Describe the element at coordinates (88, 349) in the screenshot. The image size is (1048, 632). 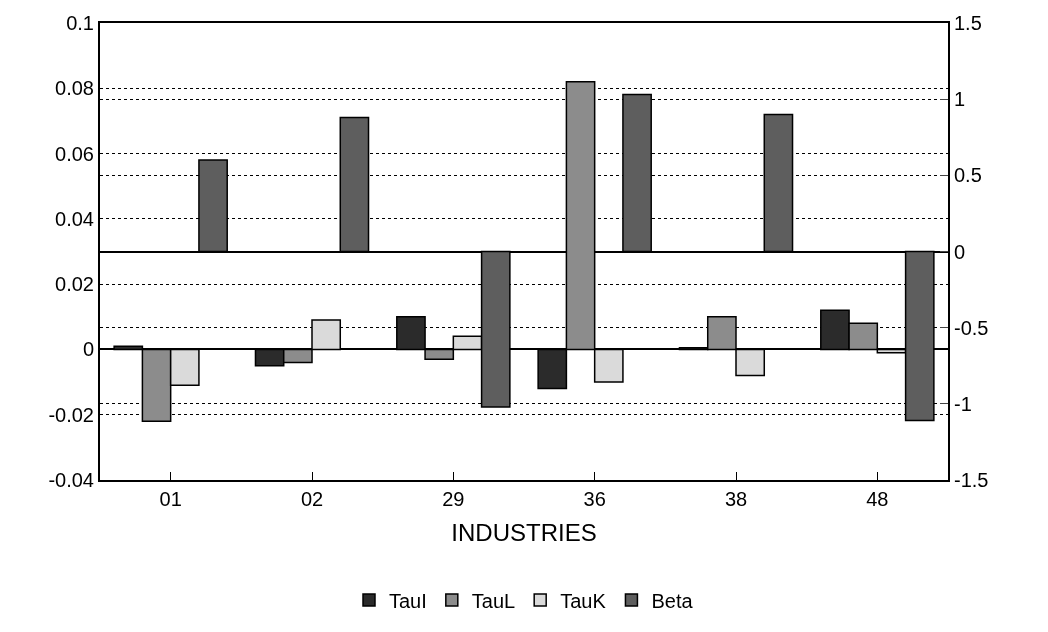
I see `y-tick-label: 0` at that location.